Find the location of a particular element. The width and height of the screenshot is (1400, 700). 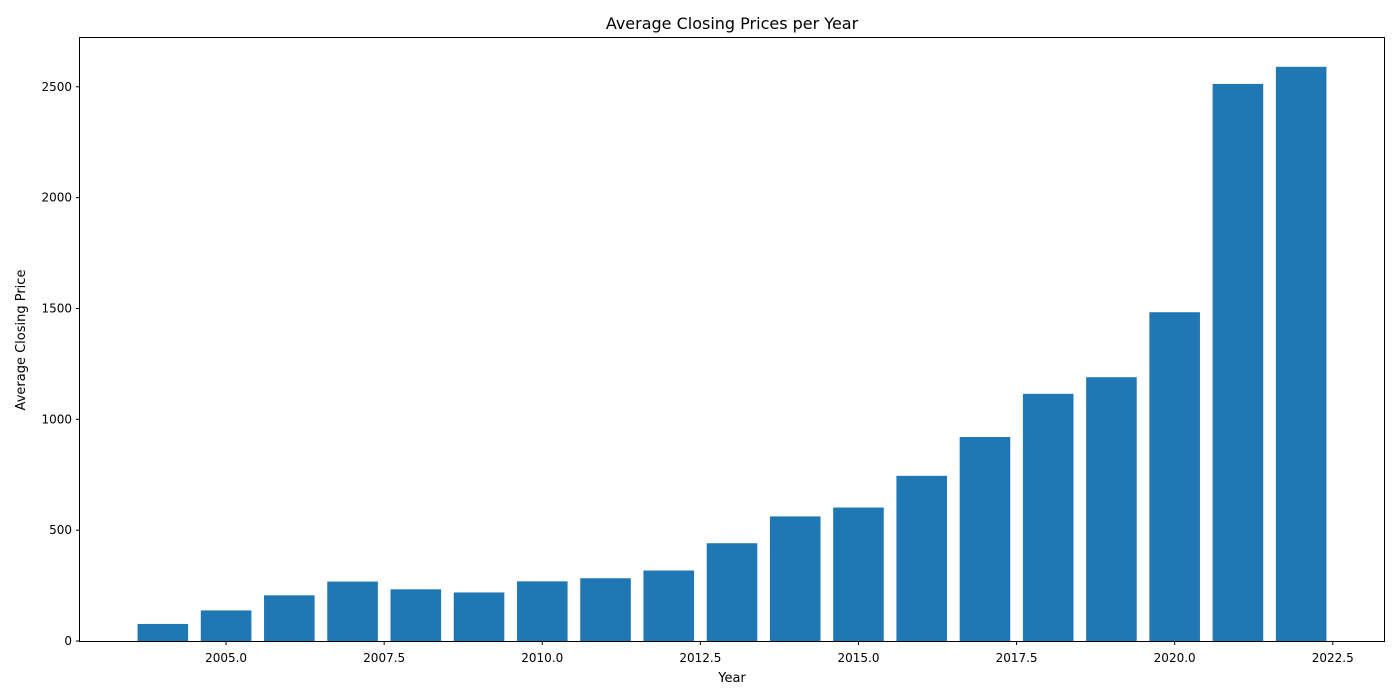

x-tick-label: 2005.0 is located at coordinates (226, 658).